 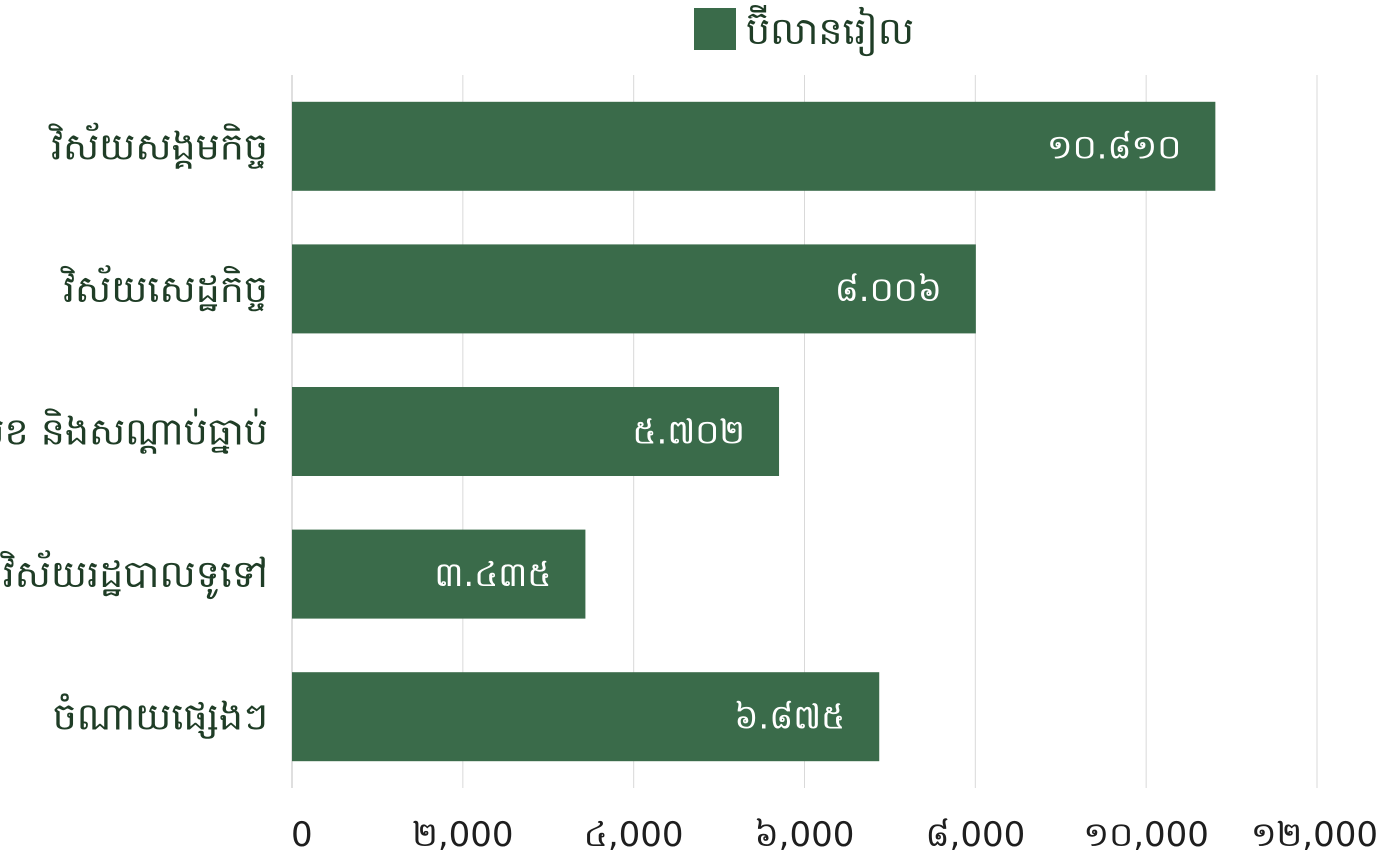 I want to click on category-label: វិស័យសង្គមកិច្ច, so click(x=158, y=145).